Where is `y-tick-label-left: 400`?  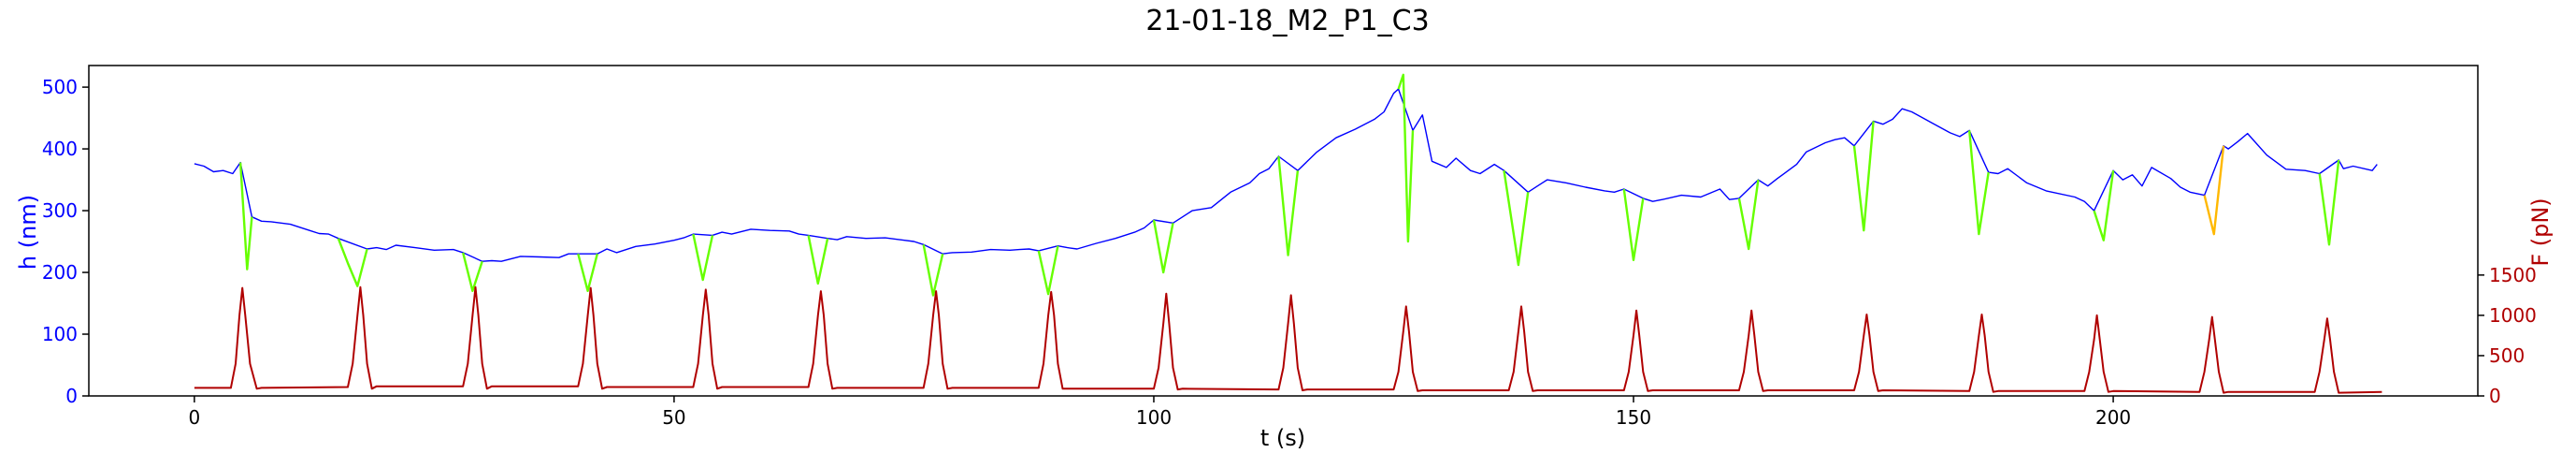 y-tick-label-left: 400 is located at coordinates (60, 149).